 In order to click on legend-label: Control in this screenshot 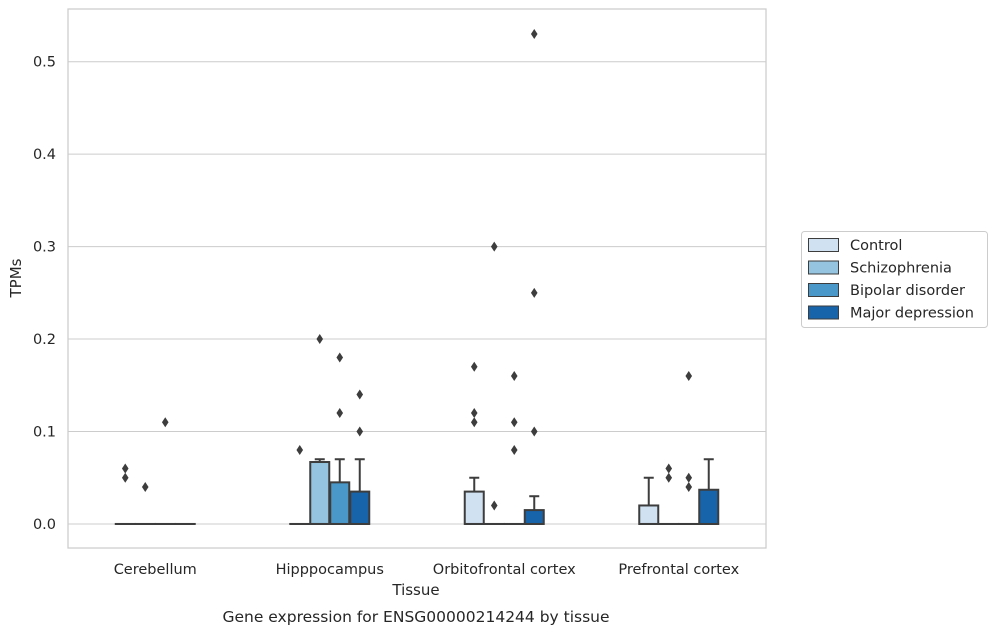, I will do `click(876, 246)`.